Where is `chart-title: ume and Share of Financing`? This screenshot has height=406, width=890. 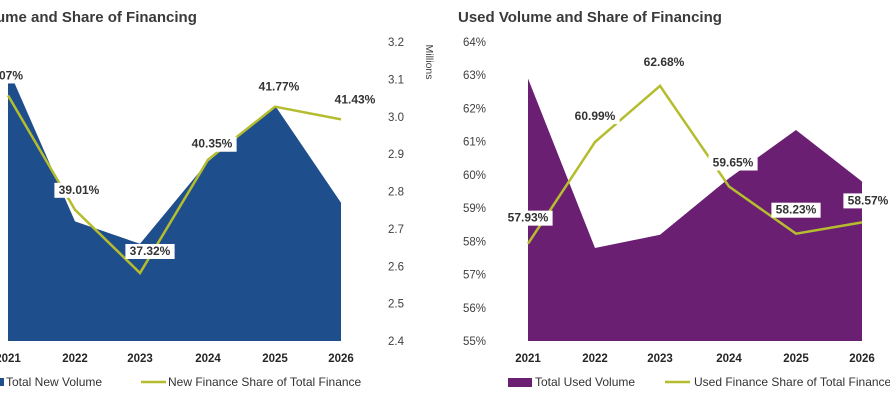 chart-title: ume and Share of Financing is located at coordinates (98, 17).